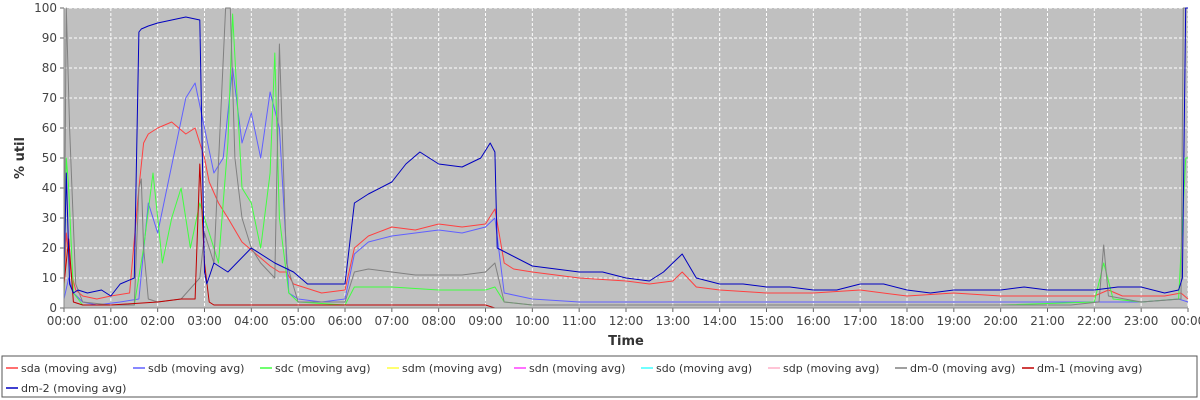 This screenshot has width=1200, height=400. I want to click on legend-entry-label: sdm (moving avg), so click(452, 368).